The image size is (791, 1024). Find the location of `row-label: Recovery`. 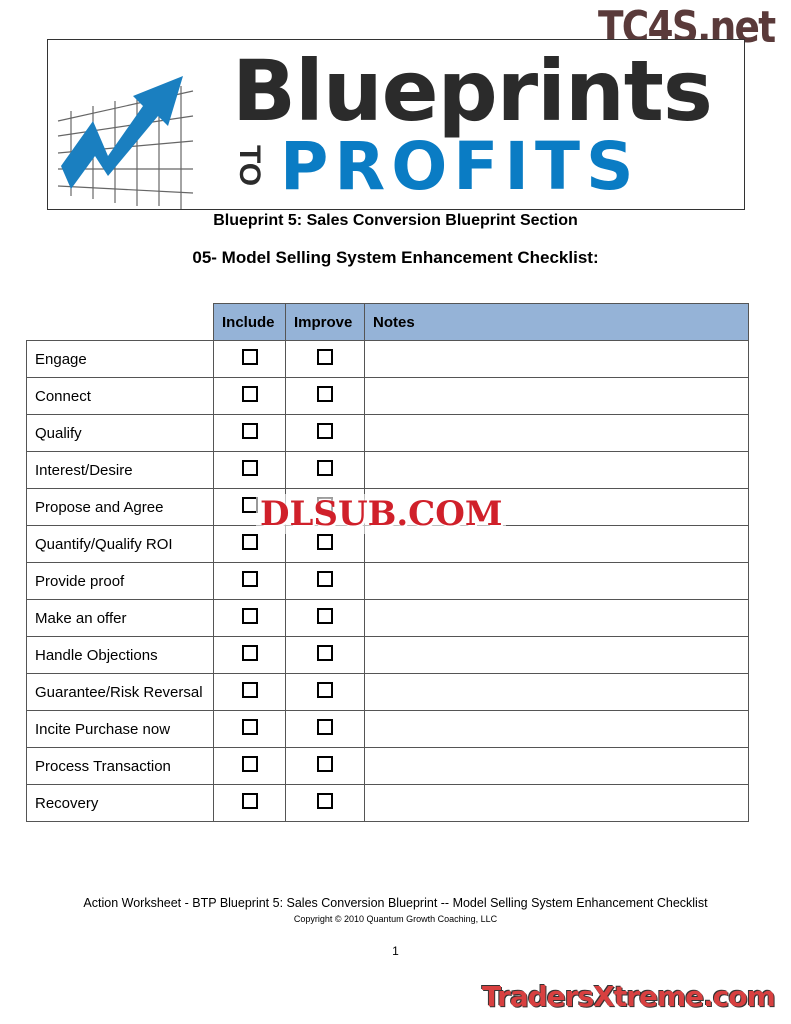

row-label: Recovery is located at coordinates (120, 803).